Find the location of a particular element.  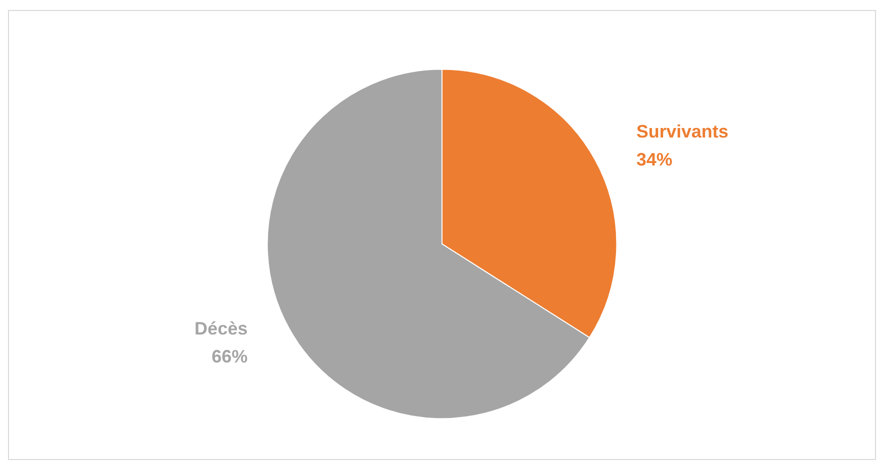

data-label: 34% is located at coordinates (654, 159).